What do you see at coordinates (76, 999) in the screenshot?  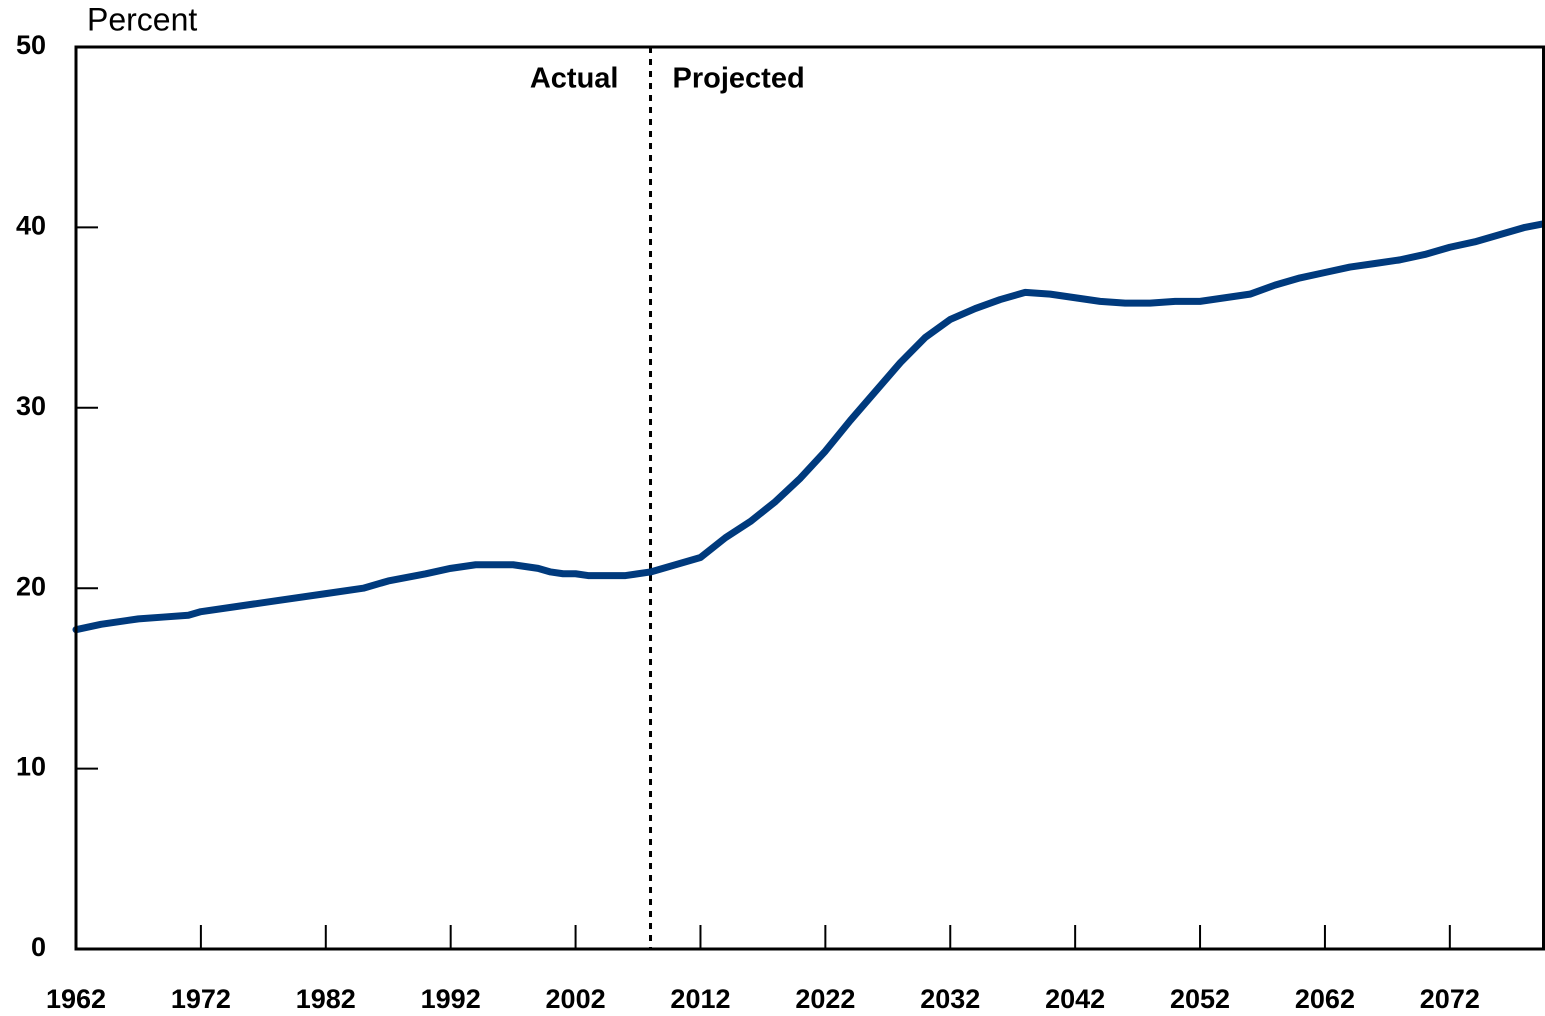 I see `x-tick-label: 1962` at bounding box center [76, 999].